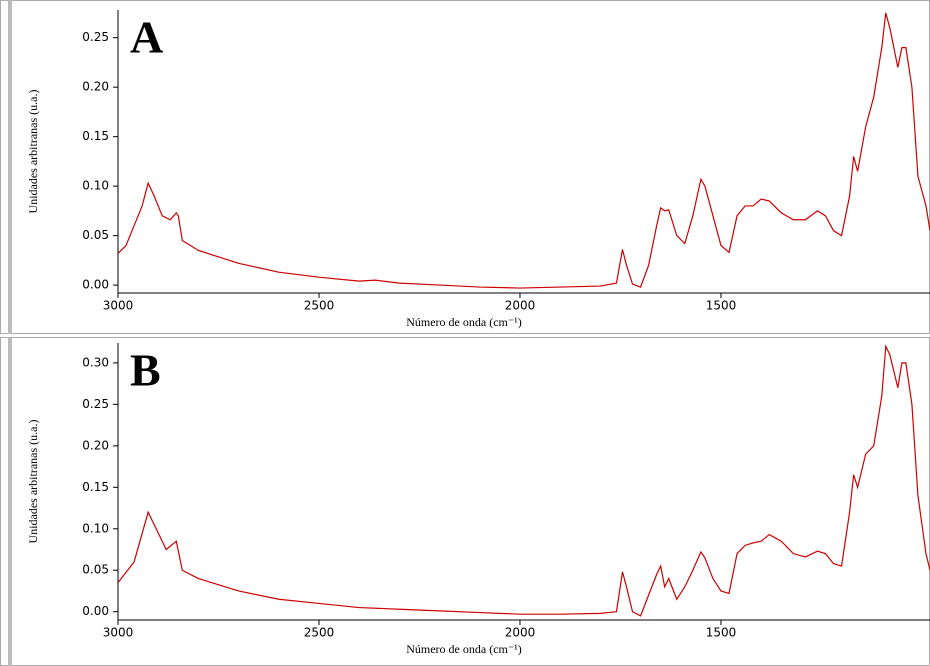 This screenshot has height=666, width=930. What do you see at coordinates (145, 370) in the screenshot?
I see `panel-label: B` at bounding box center [145, 370].